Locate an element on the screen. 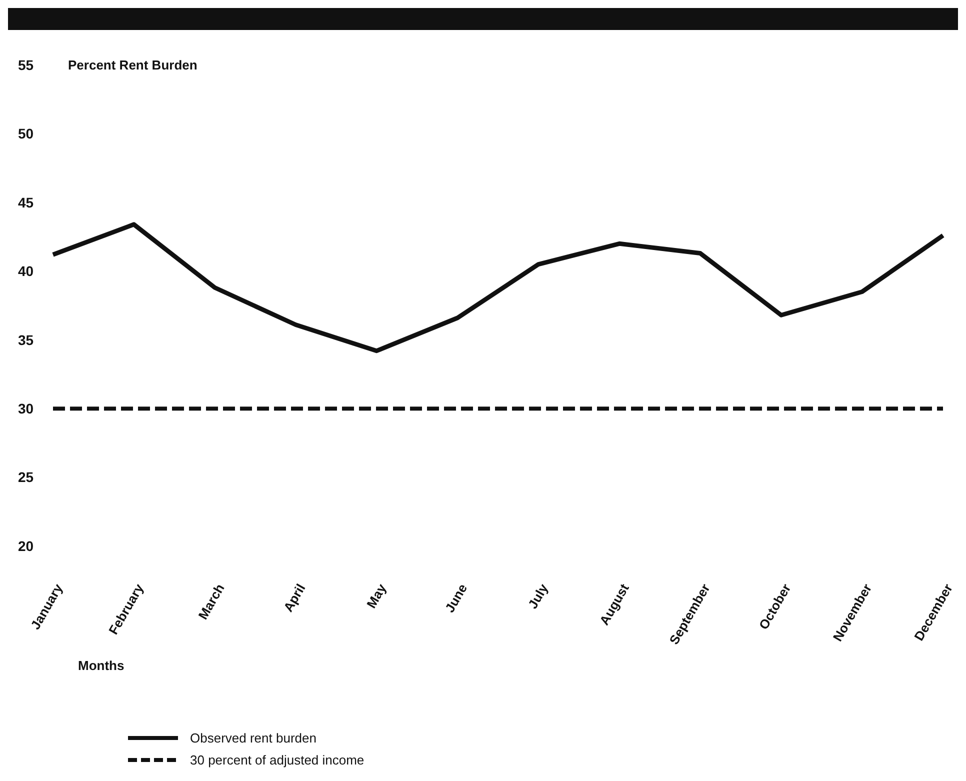 The height and width of the screenshot is (781, 966). y-tick-label: 25 is located at coordinates (26, 477).